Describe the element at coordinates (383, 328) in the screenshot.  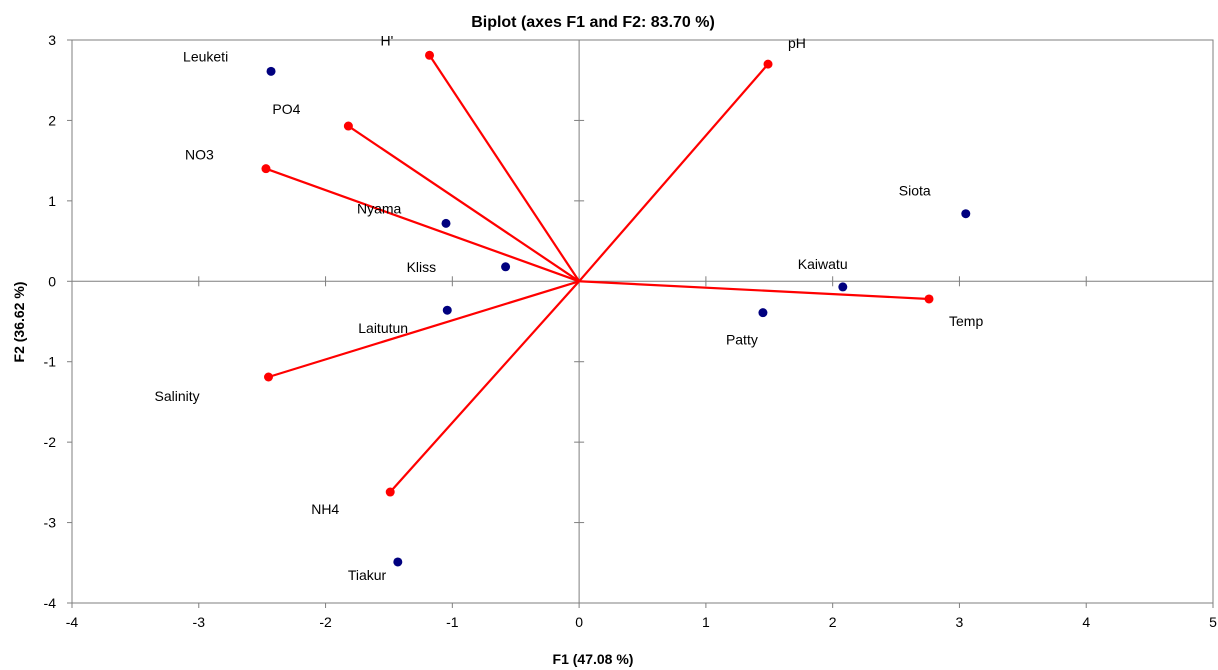
I see `observation-label: Laitutun` at that location.